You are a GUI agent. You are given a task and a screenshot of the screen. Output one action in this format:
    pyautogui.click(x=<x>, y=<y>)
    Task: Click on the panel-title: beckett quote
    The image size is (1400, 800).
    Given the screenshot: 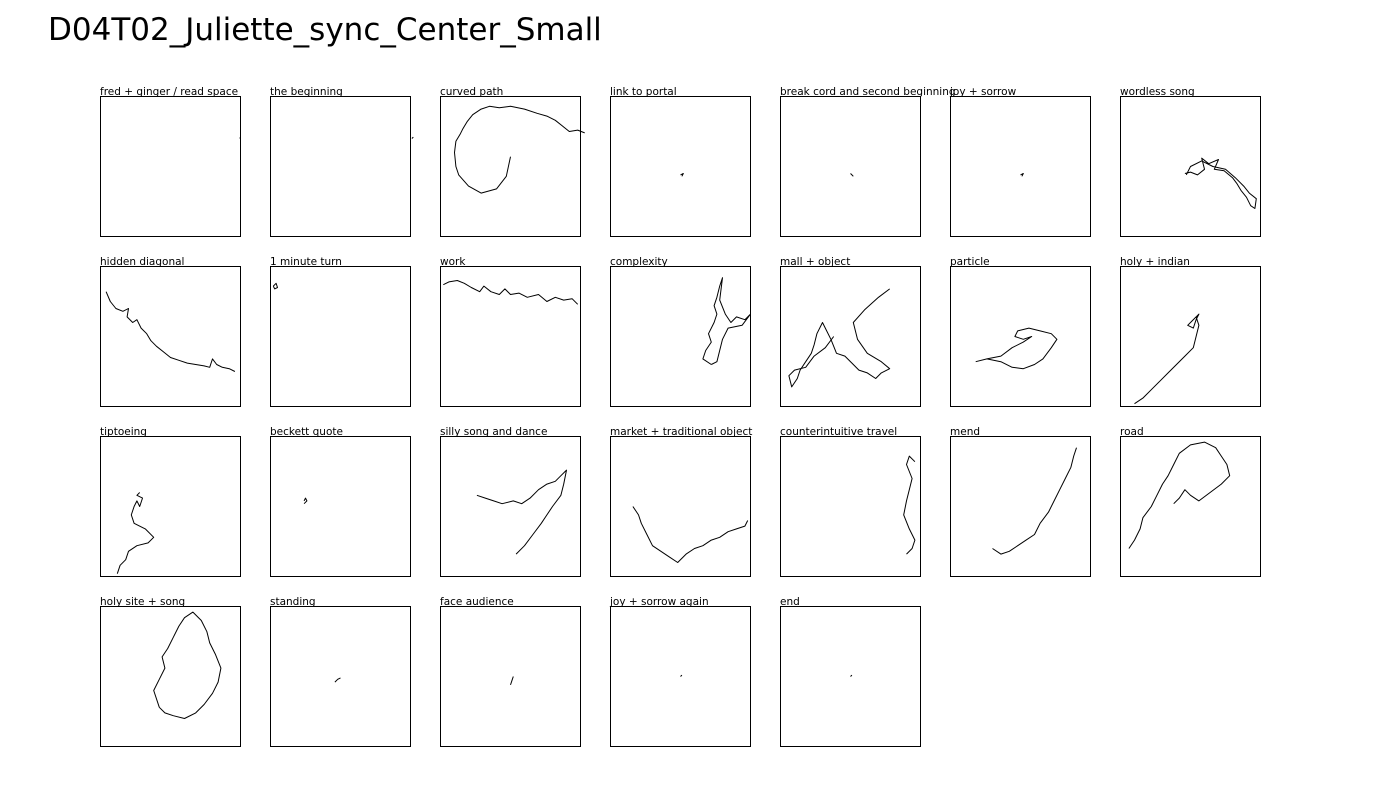 What is the action you would take?
    pyautogui.click(x=306, y=432)
    